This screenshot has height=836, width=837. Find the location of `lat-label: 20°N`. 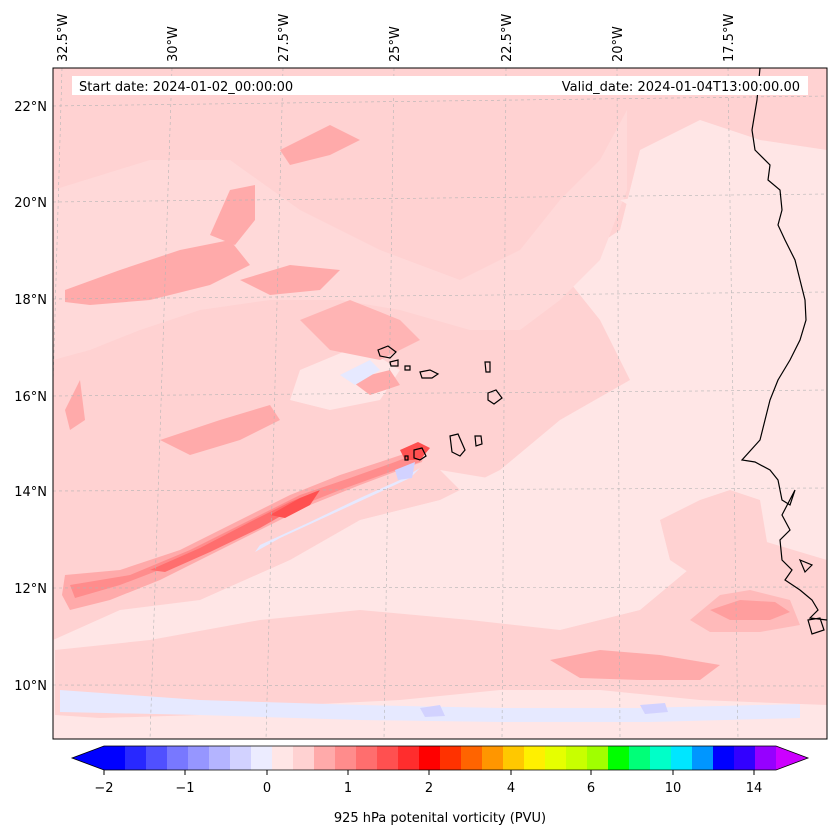

lat-label: 20°N is located at coordinates (30, 203).